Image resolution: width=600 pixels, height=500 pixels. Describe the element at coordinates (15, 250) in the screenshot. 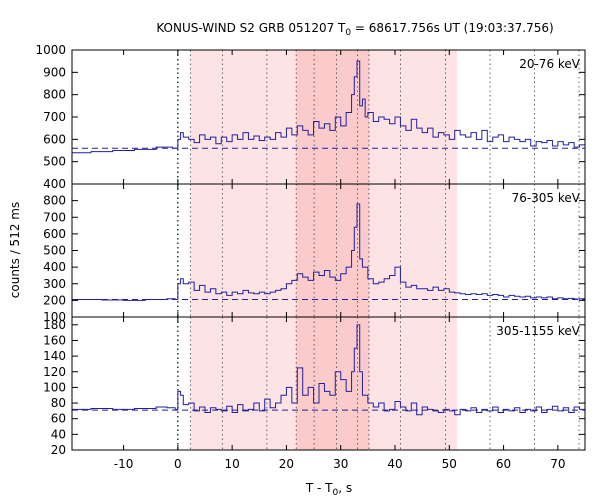

I see `y-axis-label: counts / 512 ms` at that location.